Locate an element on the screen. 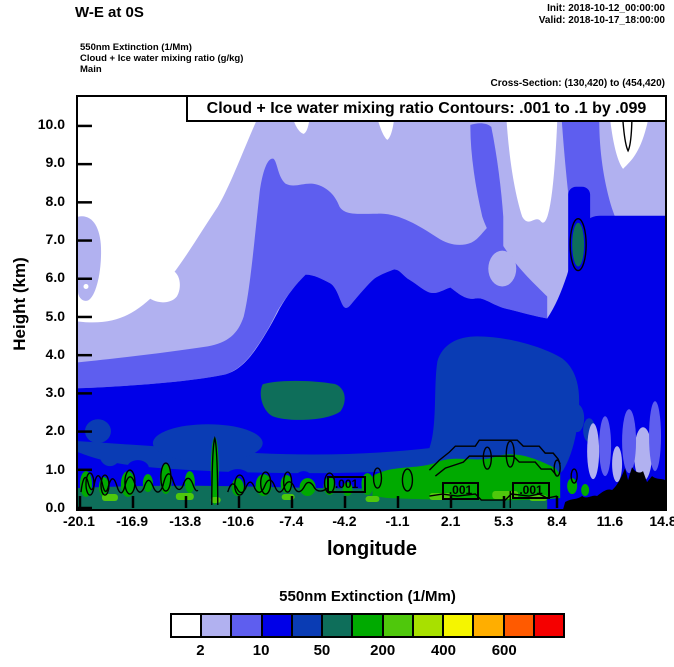 The height and width of the screenshot is (667, 674). y-tick-label: 5.0 is located at coordinates (55, 315).